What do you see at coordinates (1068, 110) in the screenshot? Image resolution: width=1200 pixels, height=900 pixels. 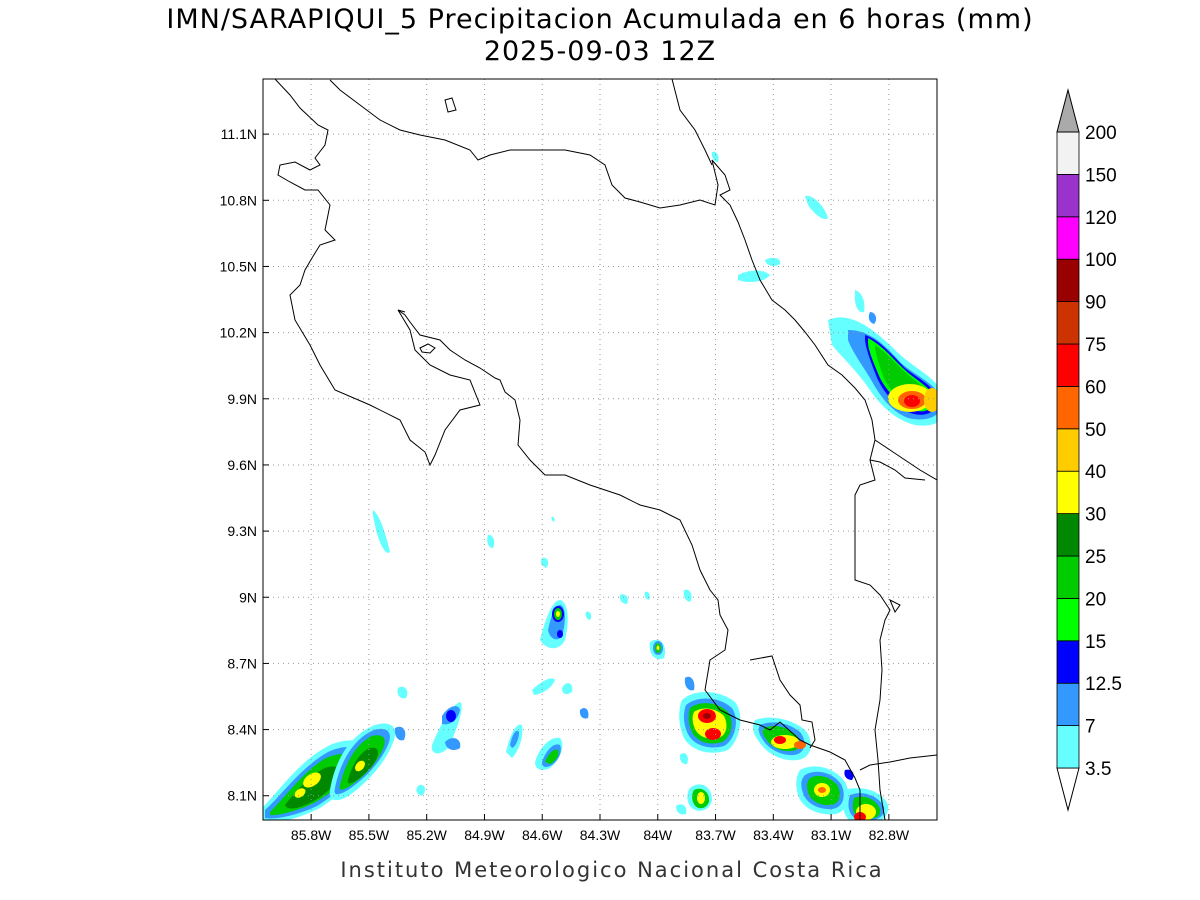 I see `colorbar-upper-arrow` at bounding box center [1068, 110].